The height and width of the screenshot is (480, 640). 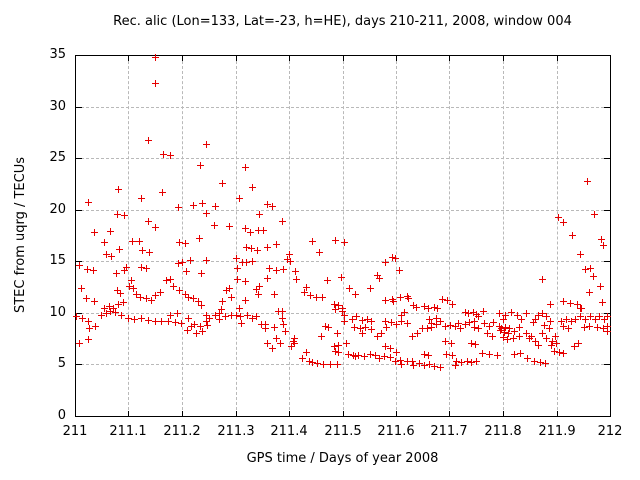 What do you see at coordinates (342, 261) in the screenshot?
I see `grid-line-y` at bounding box center [342, 261].